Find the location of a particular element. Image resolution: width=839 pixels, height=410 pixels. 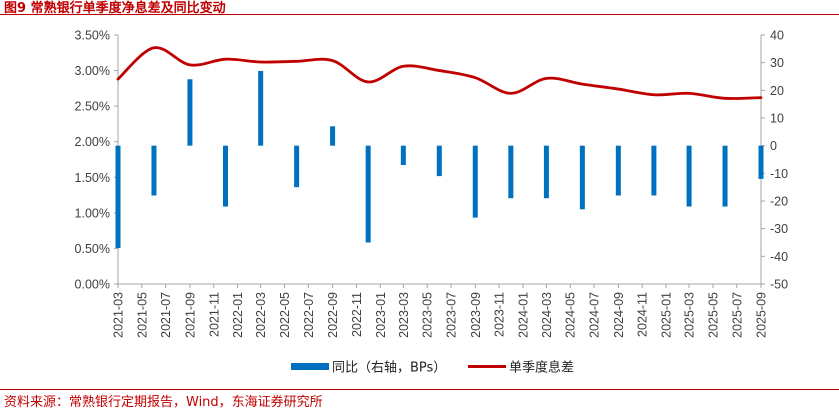

x-tick-label: 2022-05 is located at coordinates (285, 315).